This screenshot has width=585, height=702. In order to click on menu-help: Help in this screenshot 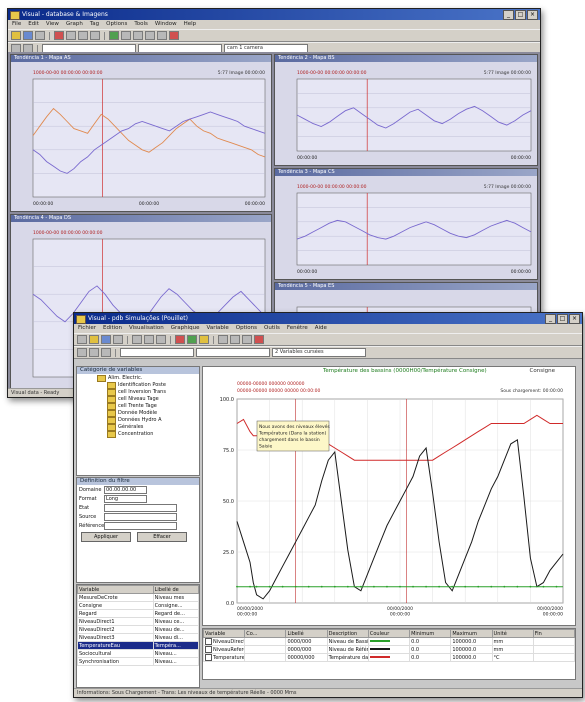, I will do `click(190, 24)`.